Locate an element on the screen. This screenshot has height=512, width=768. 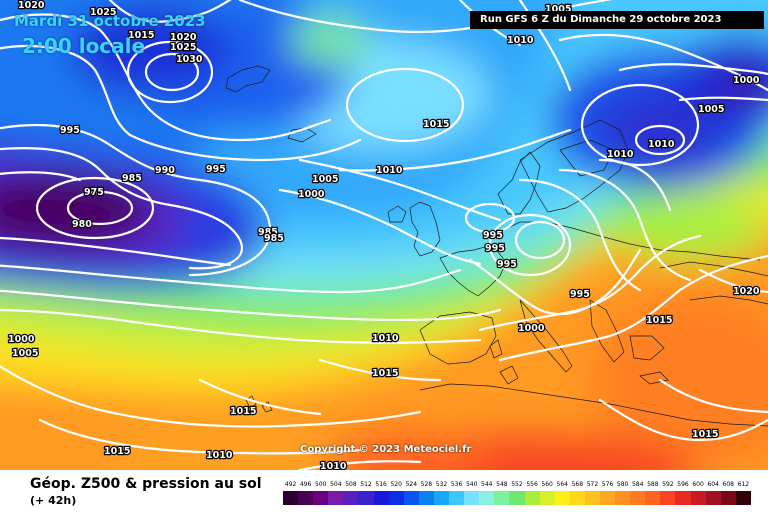
legend-value: 504 is located at coordinates (336, 484).